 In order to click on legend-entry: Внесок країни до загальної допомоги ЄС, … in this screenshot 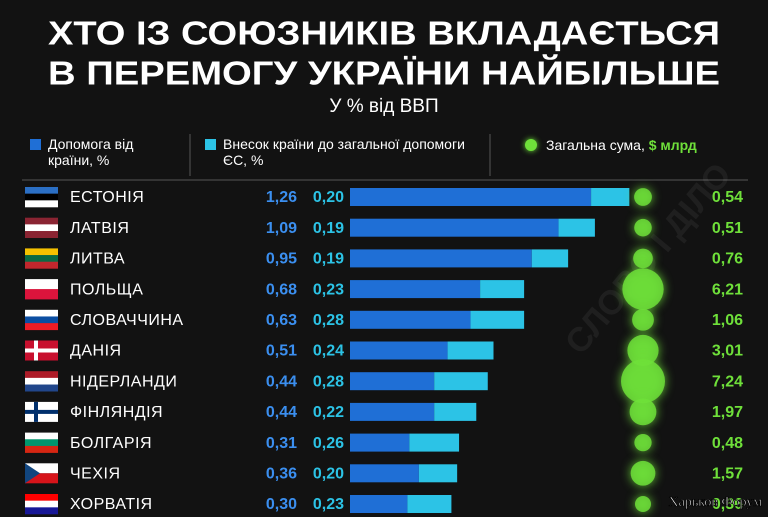, I will do `click(344, 152)`.